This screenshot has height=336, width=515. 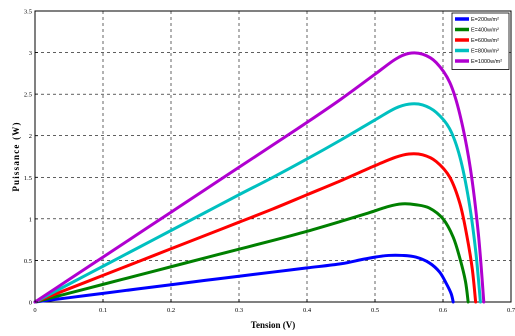 What do you see at coordinates (103, 310) in the screenshot?
I see `x-tick-label: 0.1` at bounding box center [103, 310].